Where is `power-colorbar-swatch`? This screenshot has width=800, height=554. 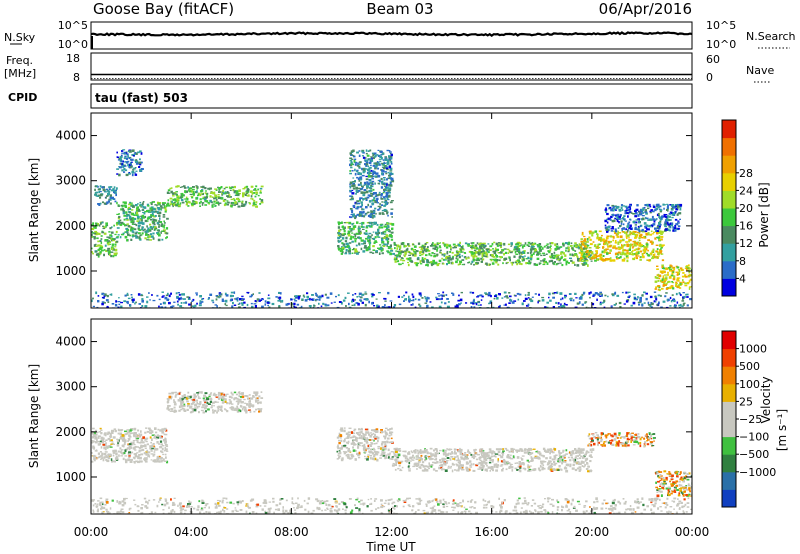
power-colorbar-swatch is located at coordinates (729, 287).